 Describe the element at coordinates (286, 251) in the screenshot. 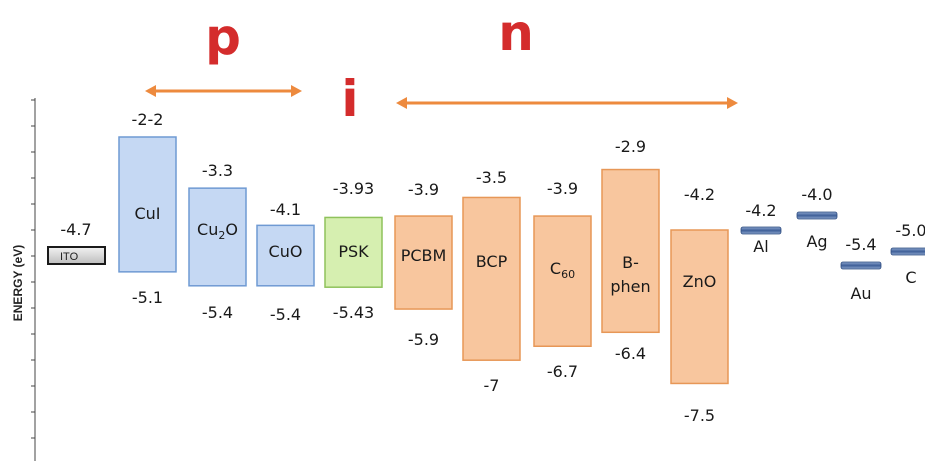

I see `block-label-cuo: CuO` at that location.